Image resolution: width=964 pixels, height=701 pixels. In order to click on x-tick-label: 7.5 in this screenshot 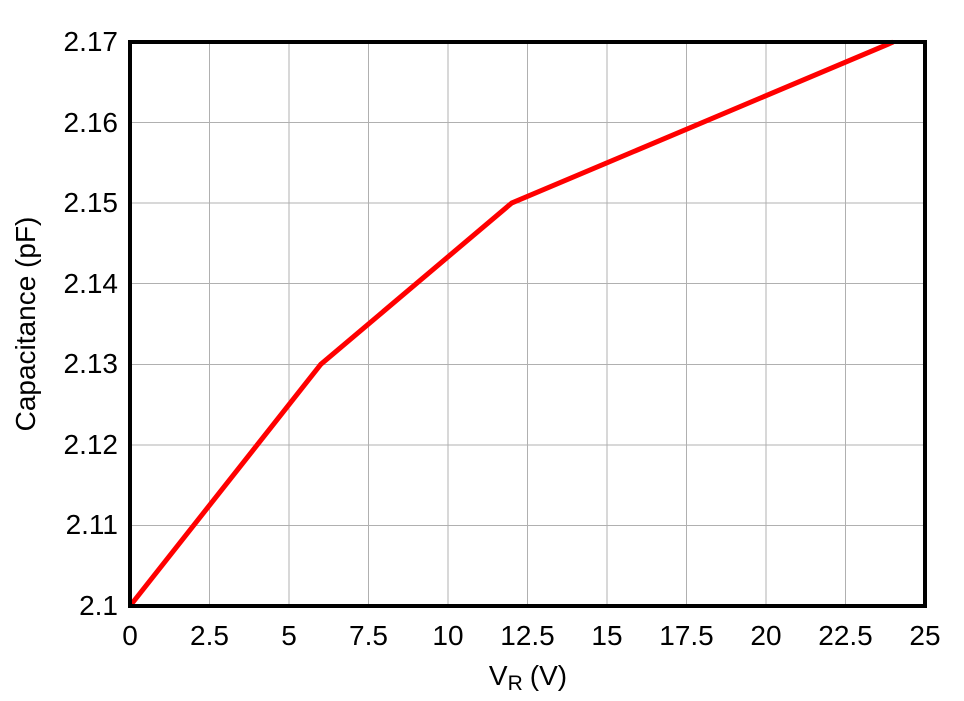, I will do `click(368, 635)`.